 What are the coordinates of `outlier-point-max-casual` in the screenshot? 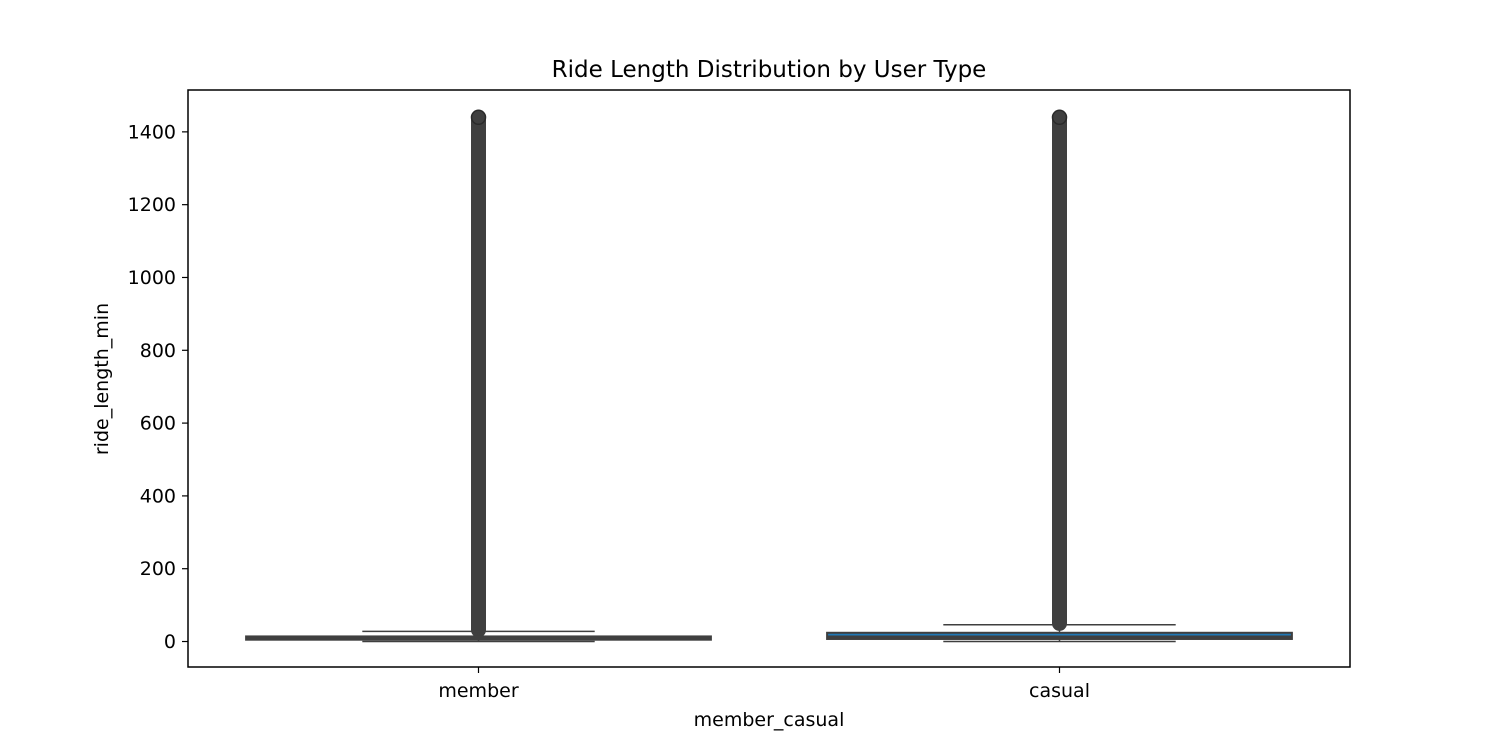 It's located at (1059, 117).